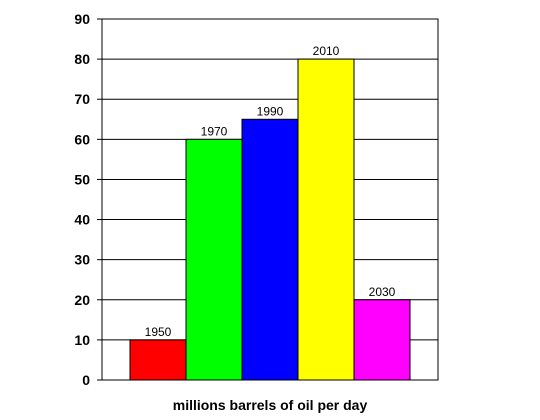 The image size is (540, 420). I want to click on y-tick-label-30: 30, so click(82, 260).